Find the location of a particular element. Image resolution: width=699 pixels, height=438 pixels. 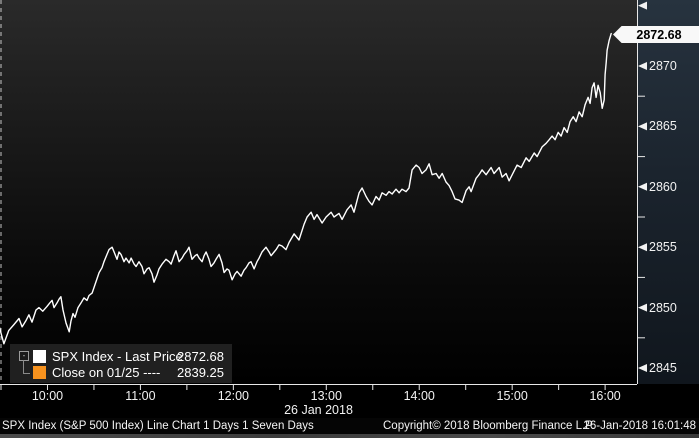

price-axis: 2870 2865 2860 2855 2850 2845 is located at coordinates (668, 192).